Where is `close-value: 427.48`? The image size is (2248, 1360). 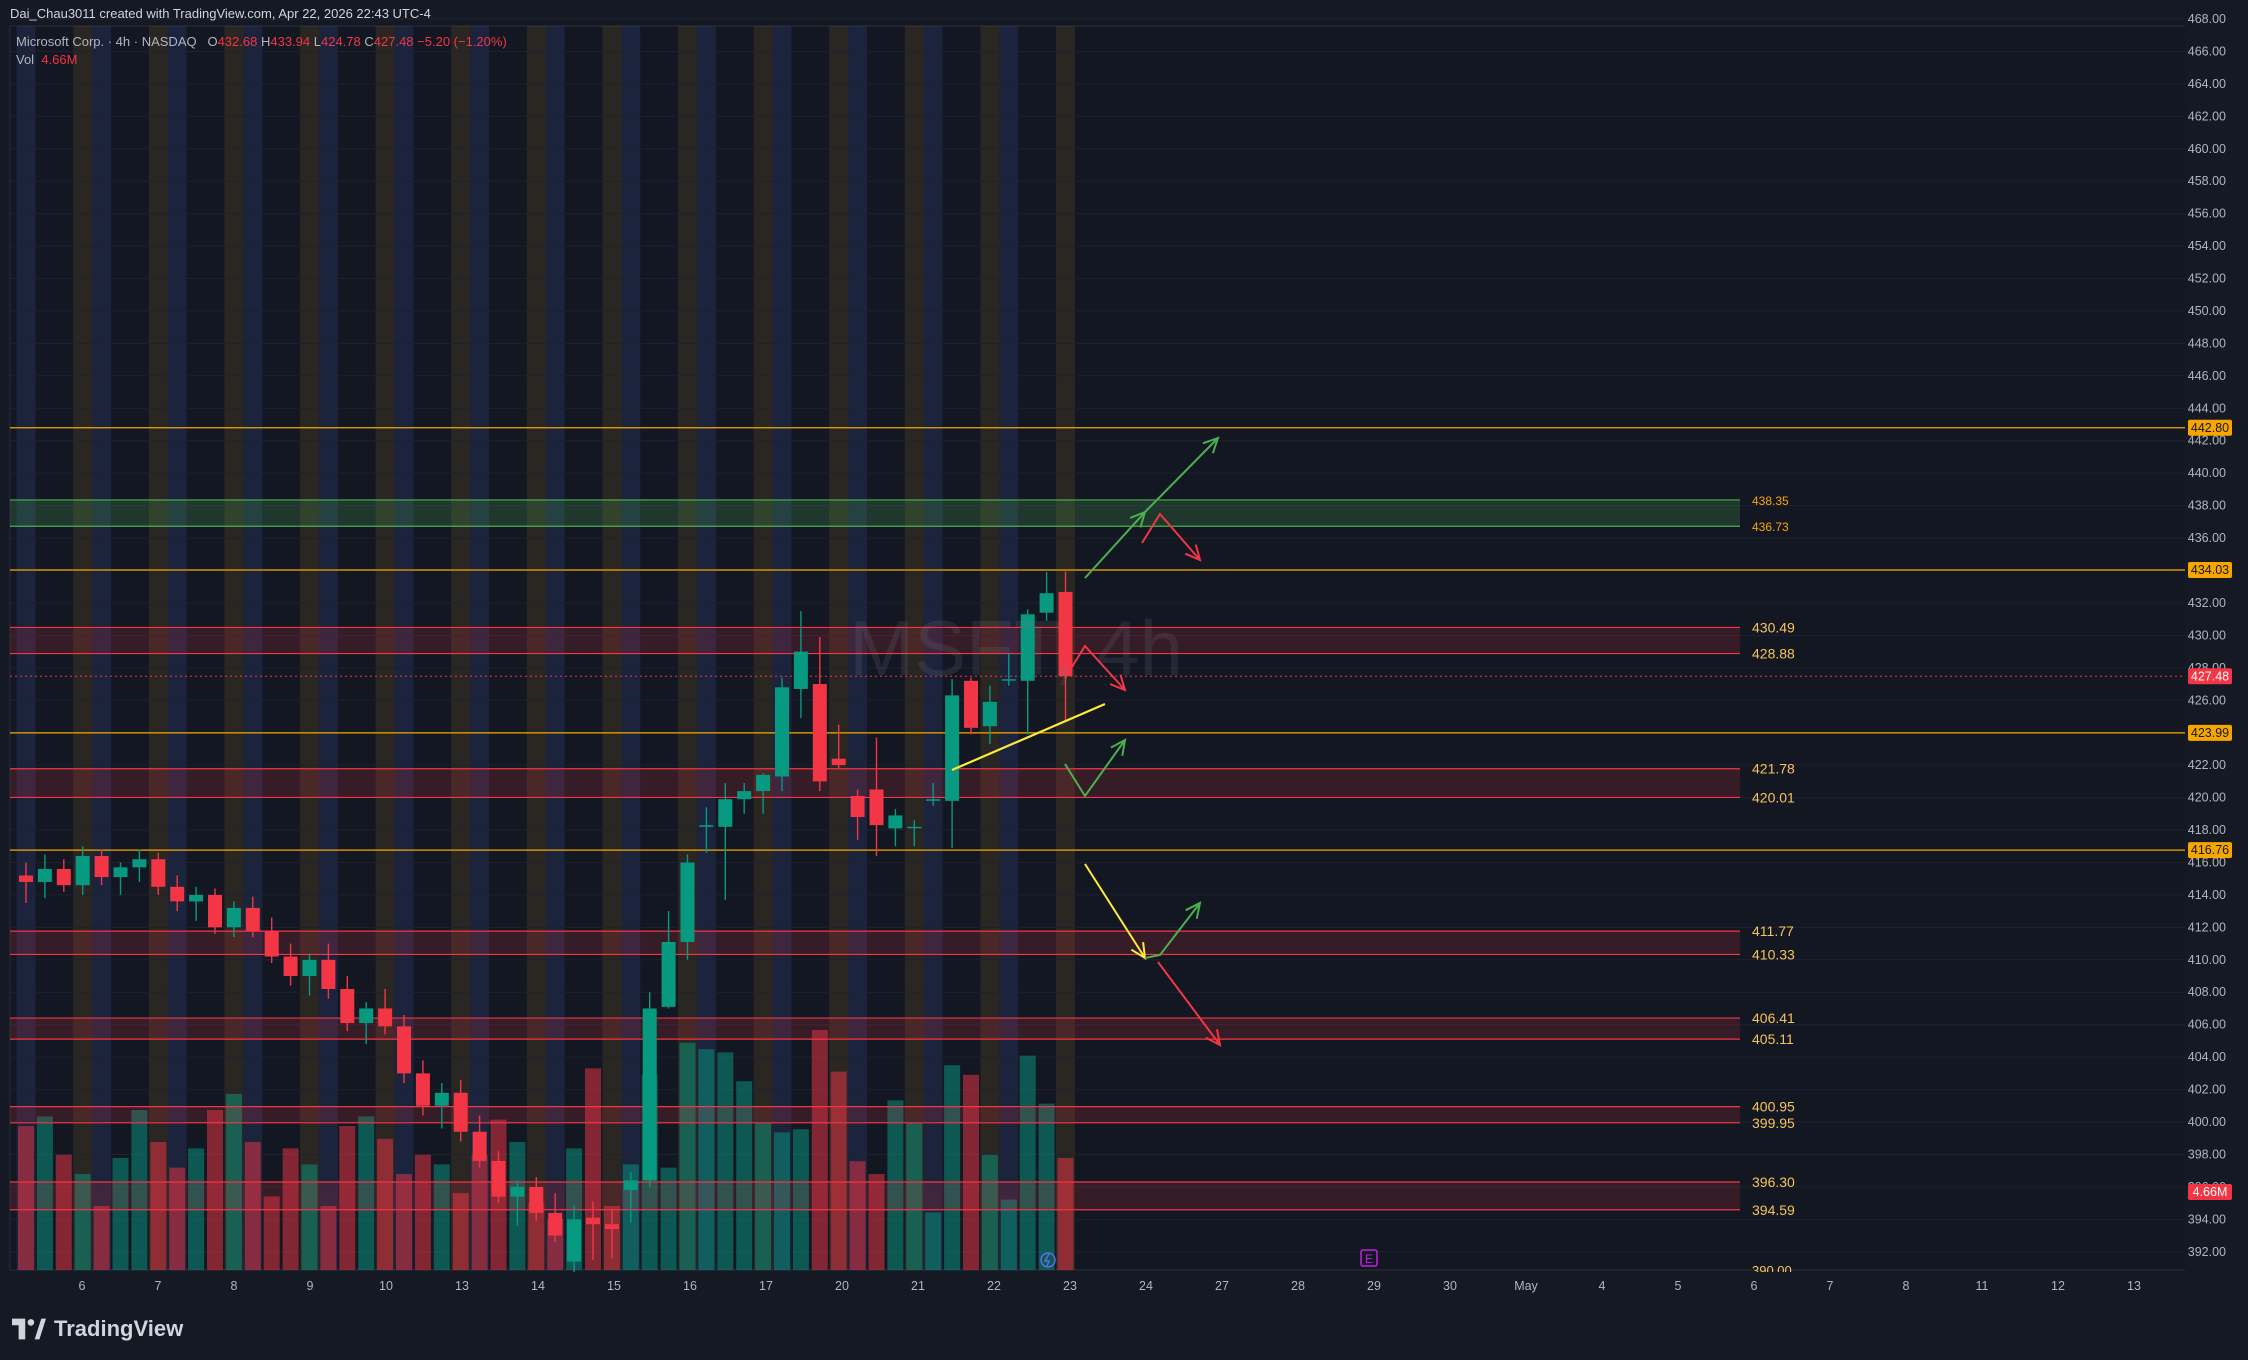 close-value: 427.48 is located at coordinates (393, 41).